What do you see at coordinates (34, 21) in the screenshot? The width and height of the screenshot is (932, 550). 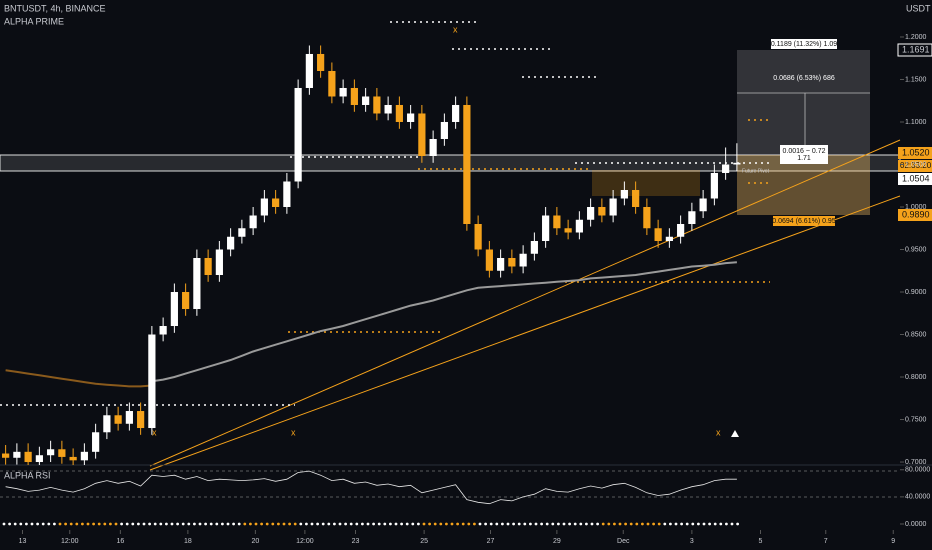 I see `indicator-name: ALPHA PRIME` at bounding box center [34, 21].